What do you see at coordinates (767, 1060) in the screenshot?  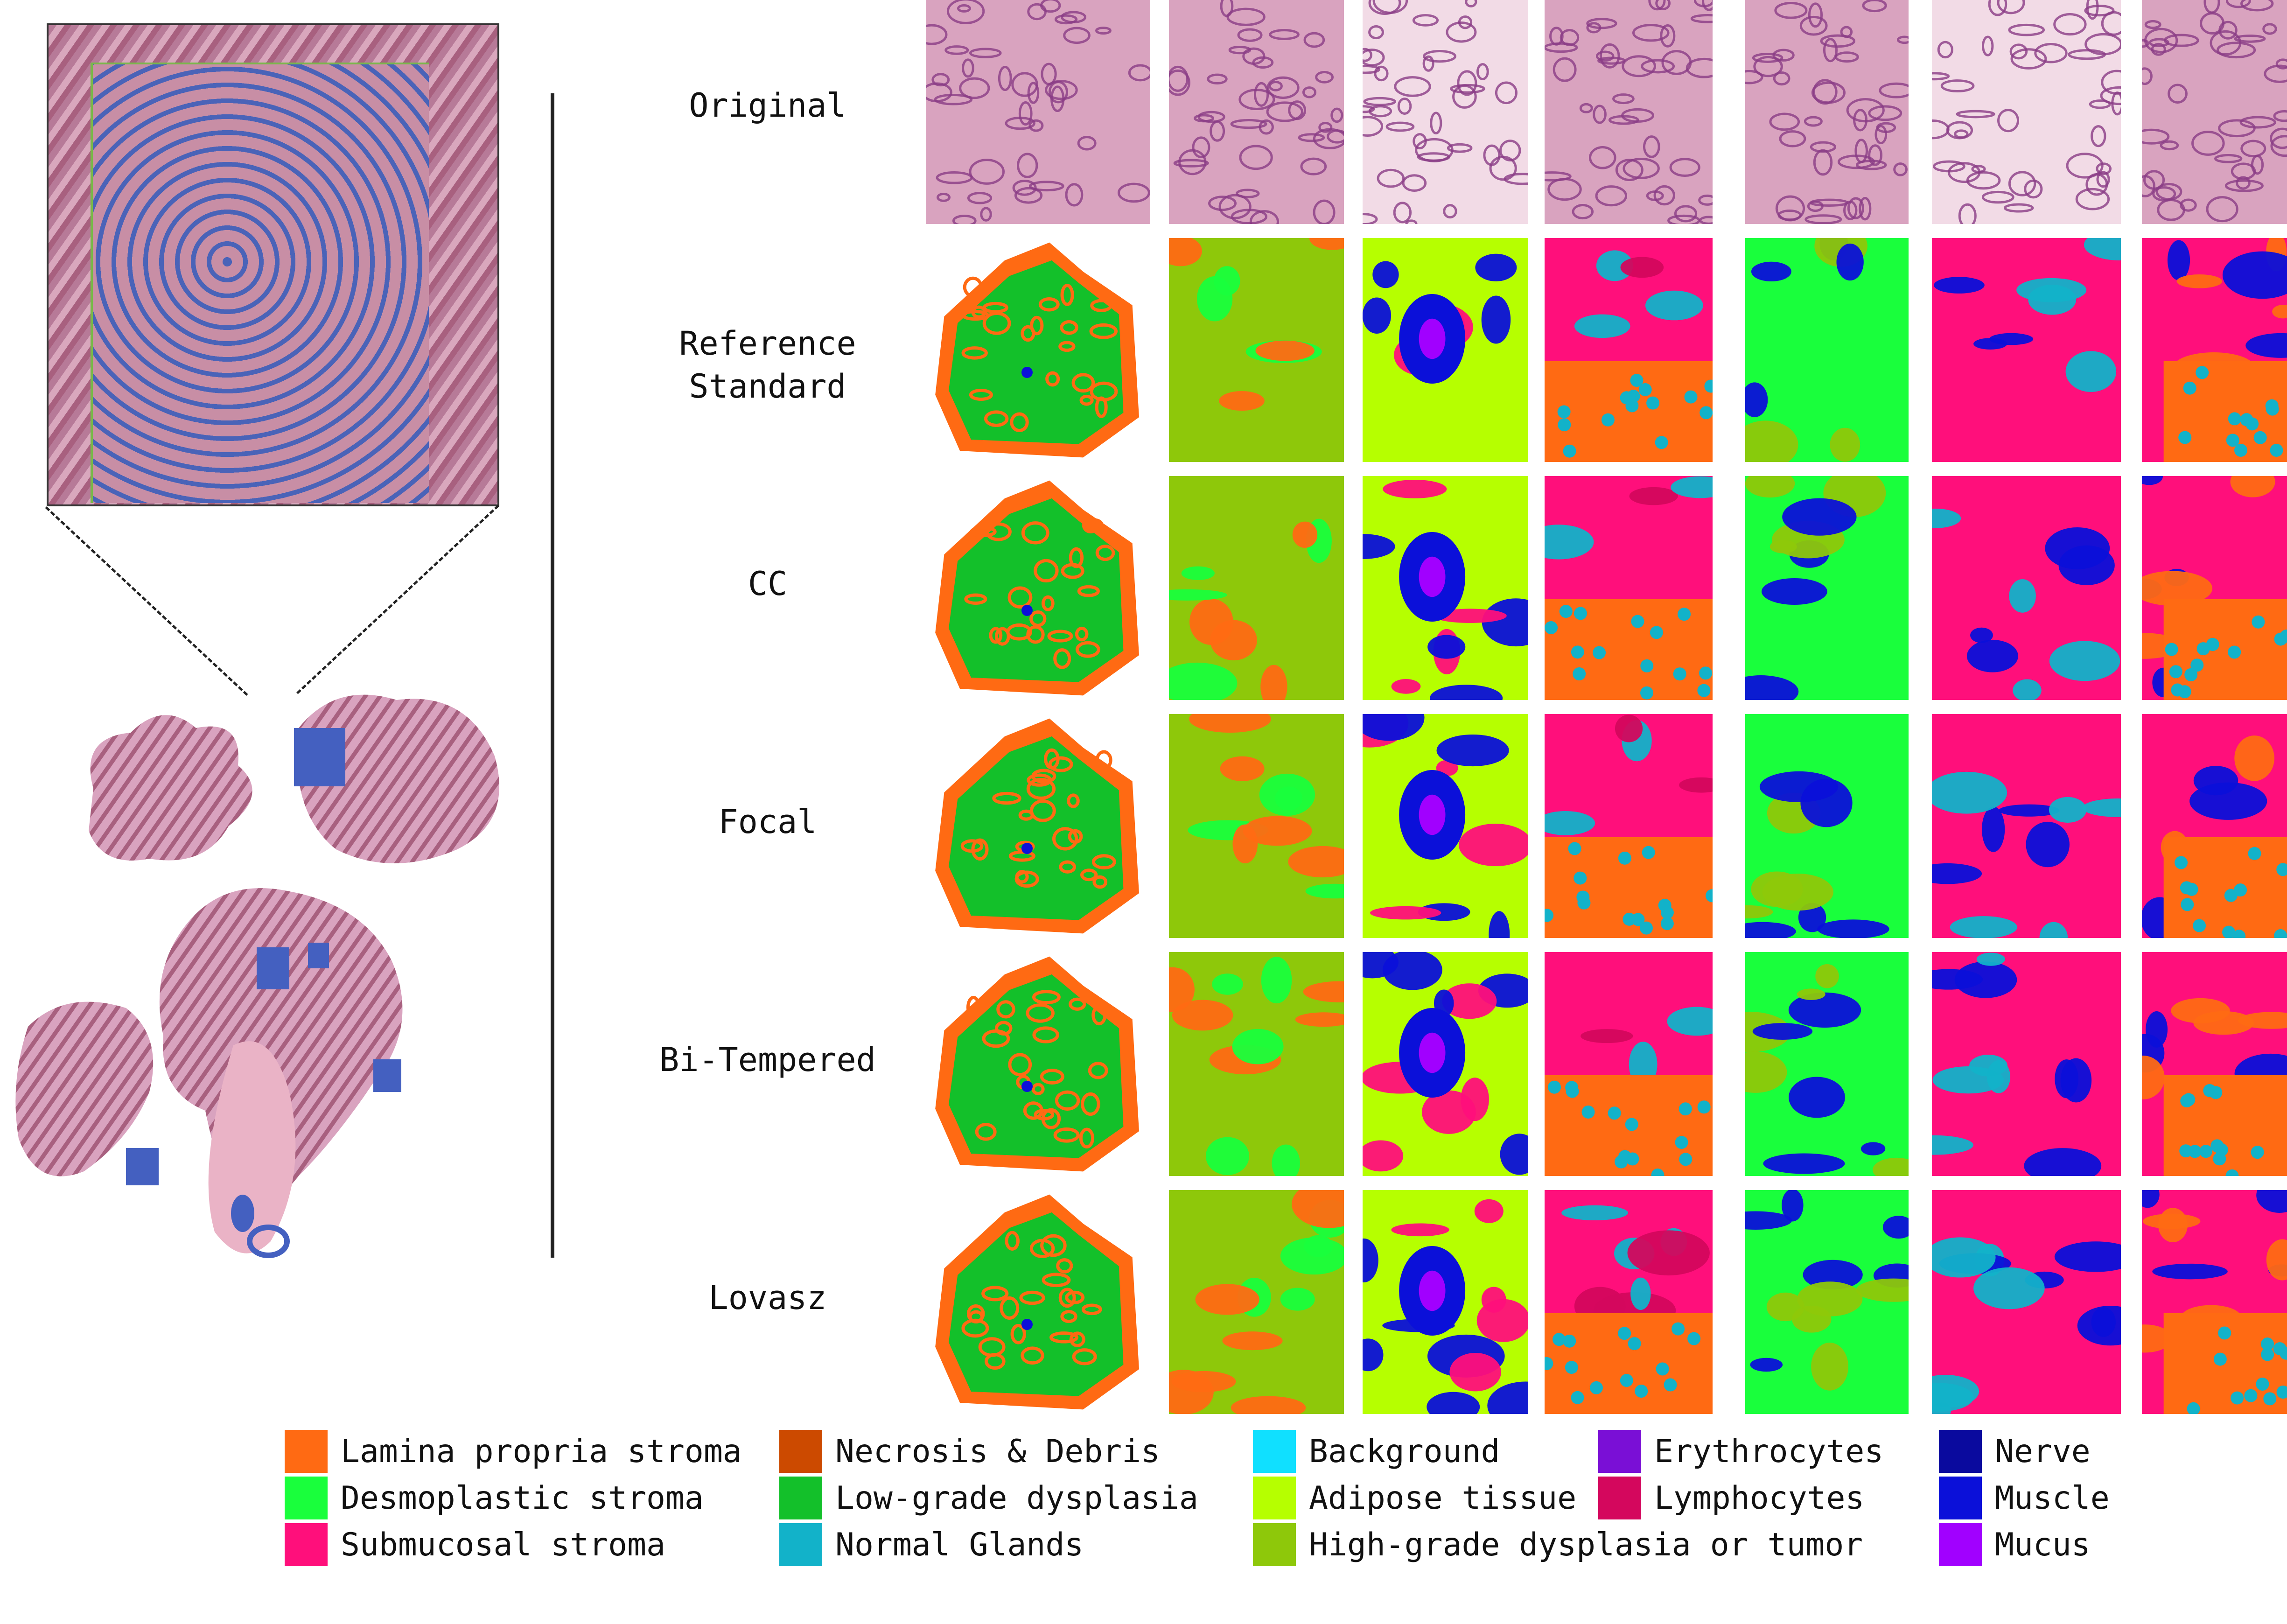 I see `row-label-bi-tempered: Bi-Tempered` at bounding box center [767, 1060].